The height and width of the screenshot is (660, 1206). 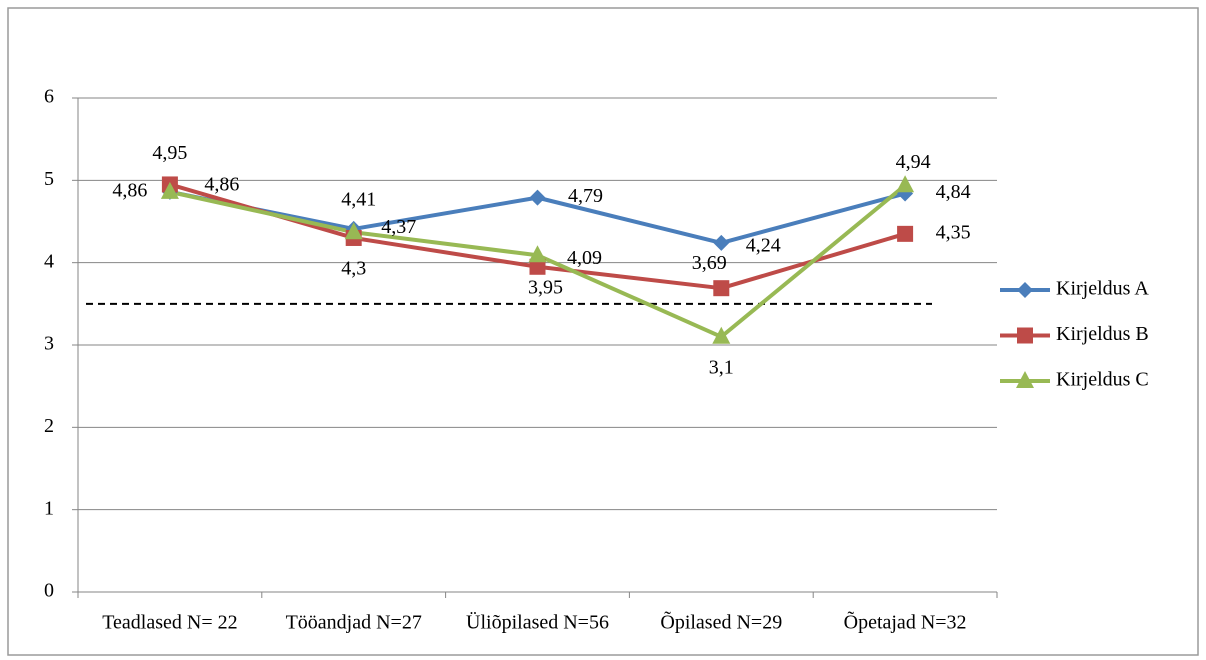 I want to click on data-label: 4,95, so click(x=169, y=153).